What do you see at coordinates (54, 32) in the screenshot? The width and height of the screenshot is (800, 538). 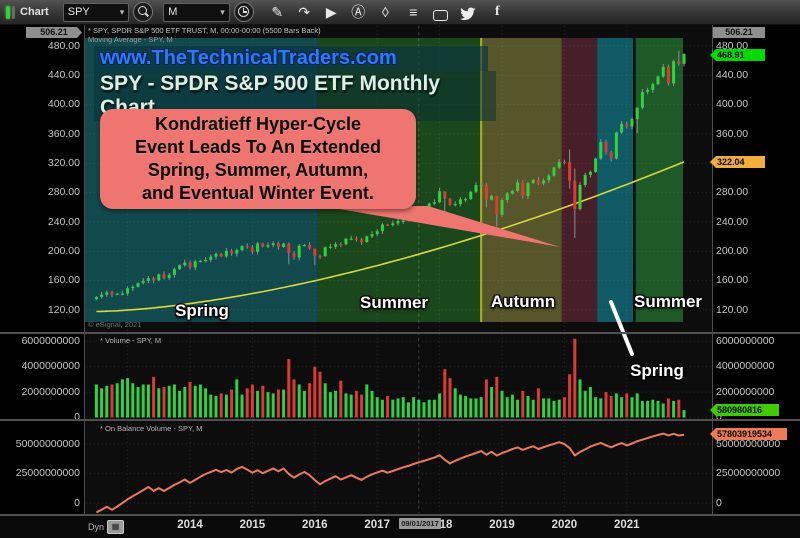 I see `axis-max-tag-left: 506.21` at bounding box center [54, 32].